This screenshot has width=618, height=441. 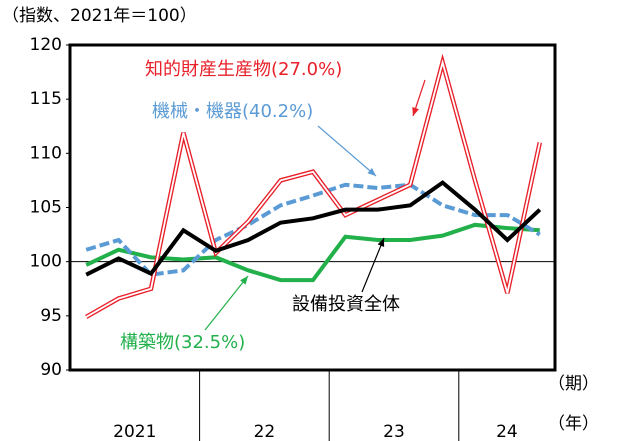 What do you see at coordinates (573, 424) in the screenshot?
I see `x-year-label: （年）` at bounding box center [573, 424].